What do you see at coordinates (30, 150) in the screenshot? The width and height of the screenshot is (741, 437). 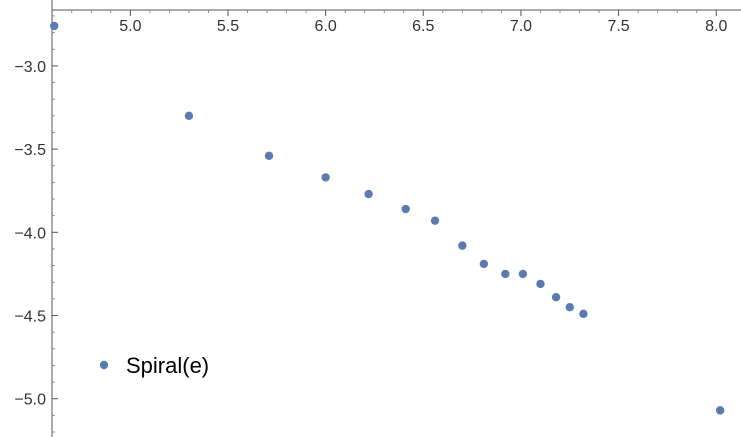 I see `y-tick-label: −3.5` at bounding box center [30, 150].